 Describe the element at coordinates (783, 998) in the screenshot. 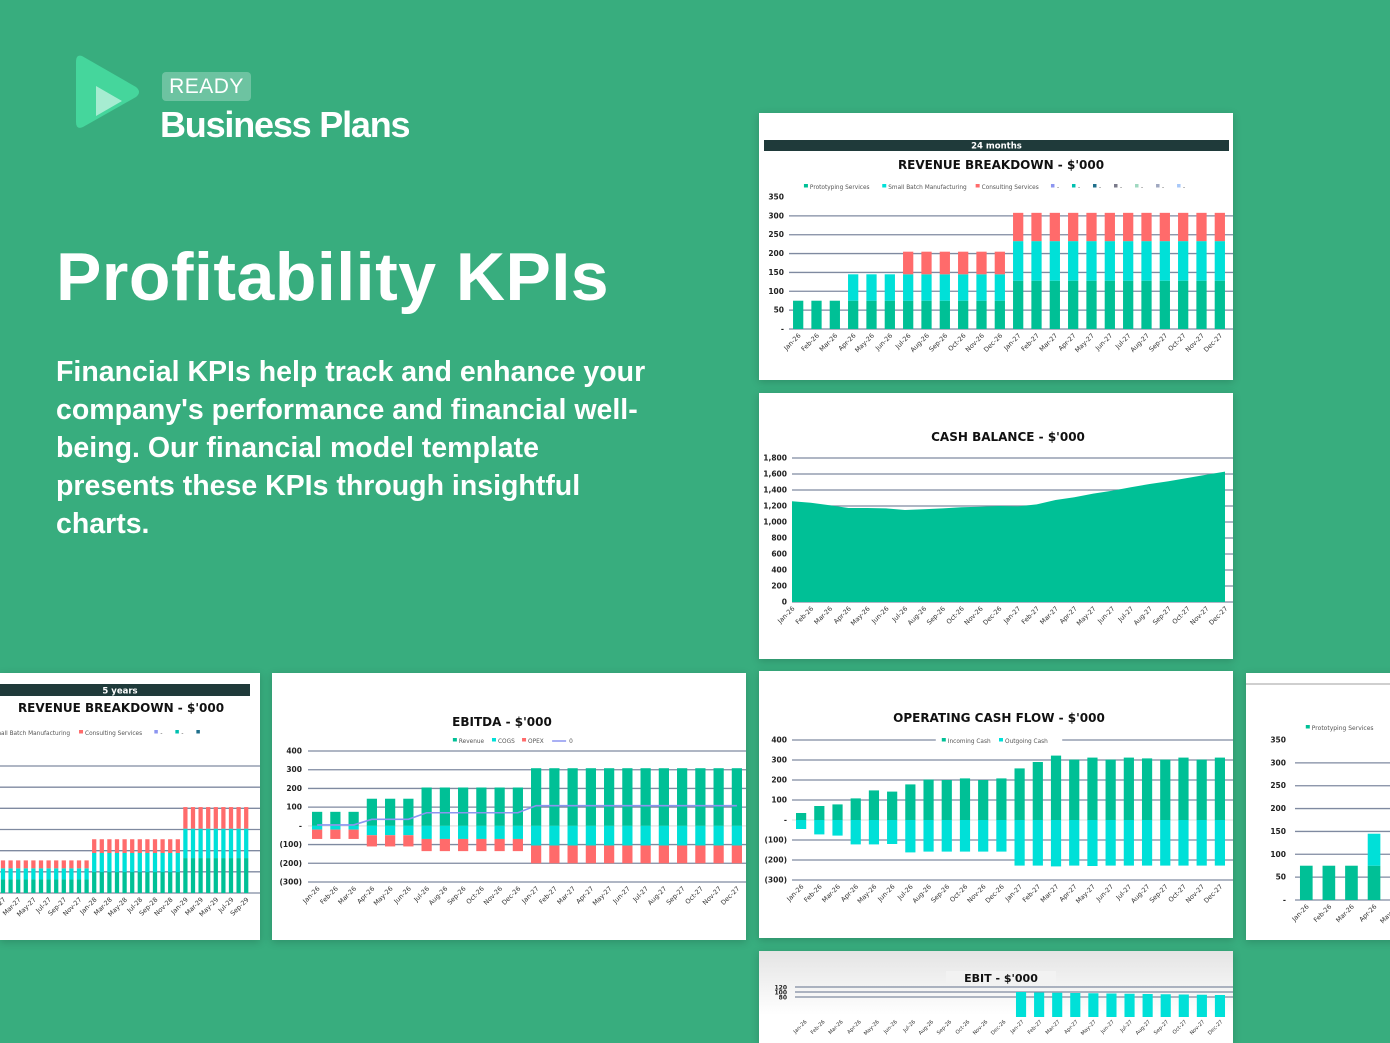

I see `y-tick-label: 80` at that location.